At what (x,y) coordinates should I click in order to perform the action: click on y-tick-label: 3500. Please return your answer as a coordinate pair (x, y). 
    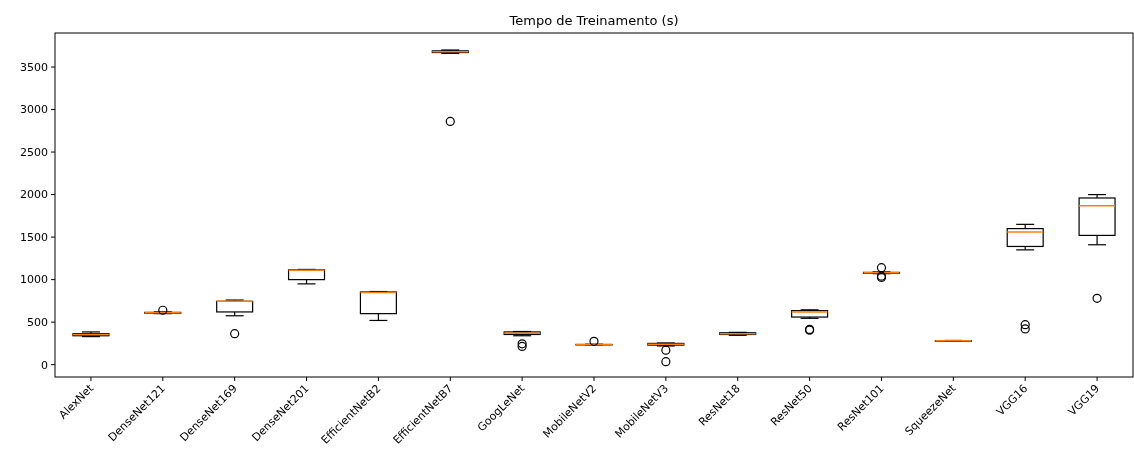
    Looking at the image, I should click on (34, 67).